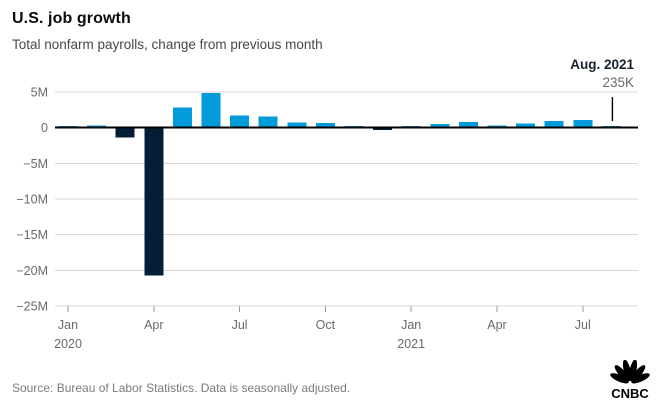  Describe the element at coordinates (44, 128) in the screenshot. I see `y-tick-label-0: 0` at that location.